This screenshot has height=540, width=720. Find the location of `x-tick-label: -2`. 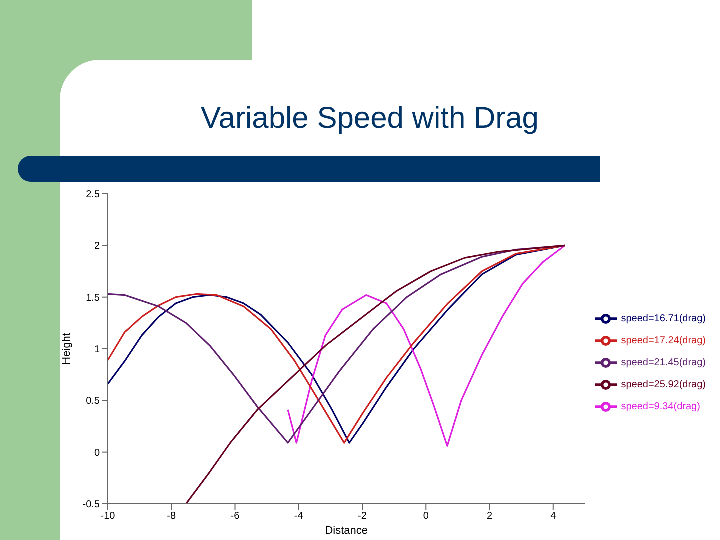

x-tick-label: -2 is located at coordinates (363, 516).